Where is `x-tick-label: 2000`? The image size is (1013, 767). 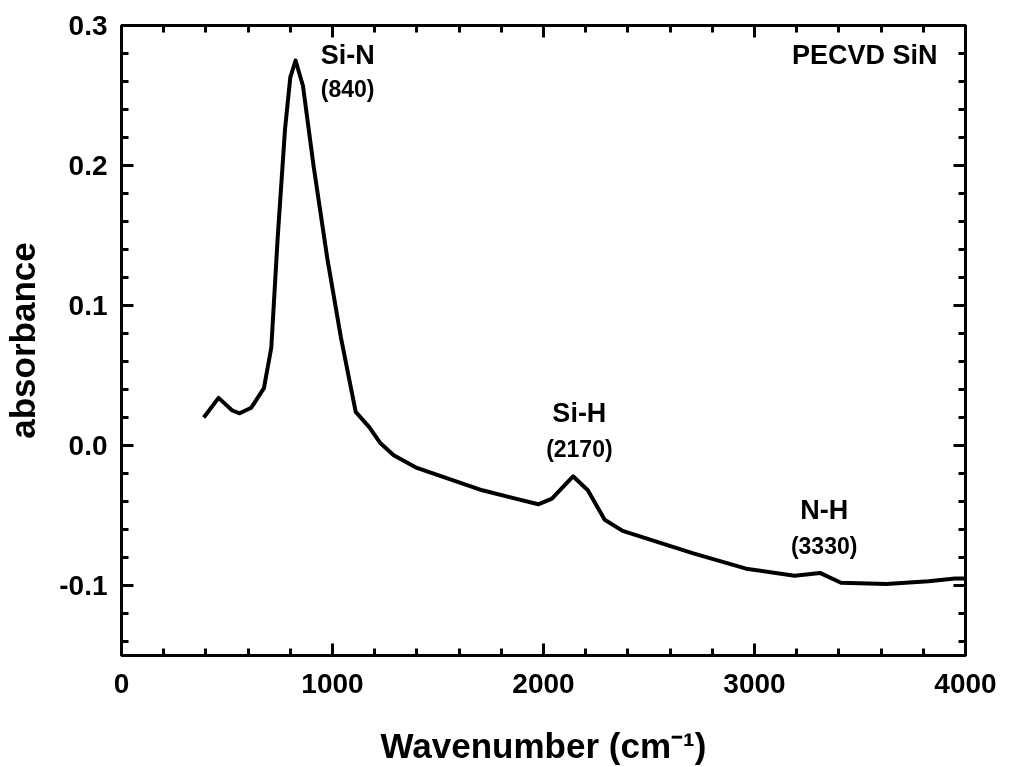
x-tick-label: 2000 is located at coordinates (543, 683).